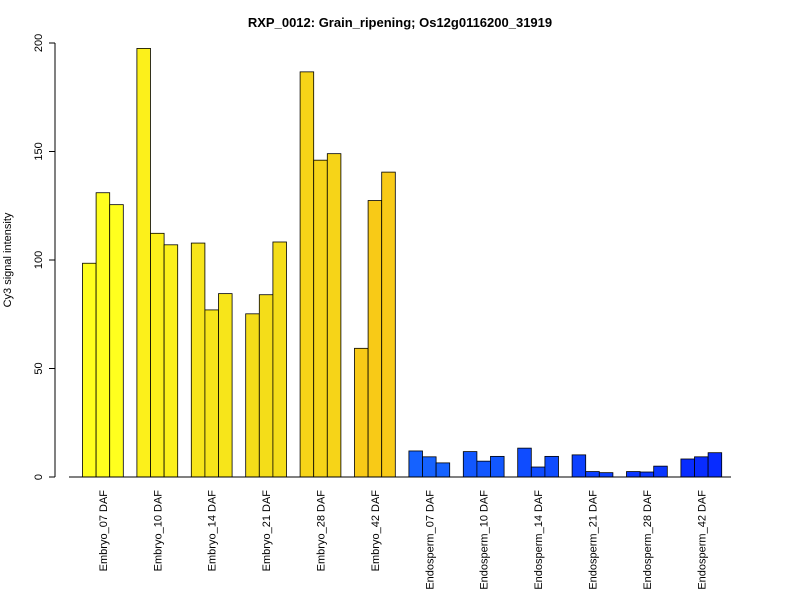 The image size is (800, 605). What do you see at coordinates (8, 259) in the screenshot?
I see `y-axis-label: Cy3 signal intensity` at bounding box center [8, 259].